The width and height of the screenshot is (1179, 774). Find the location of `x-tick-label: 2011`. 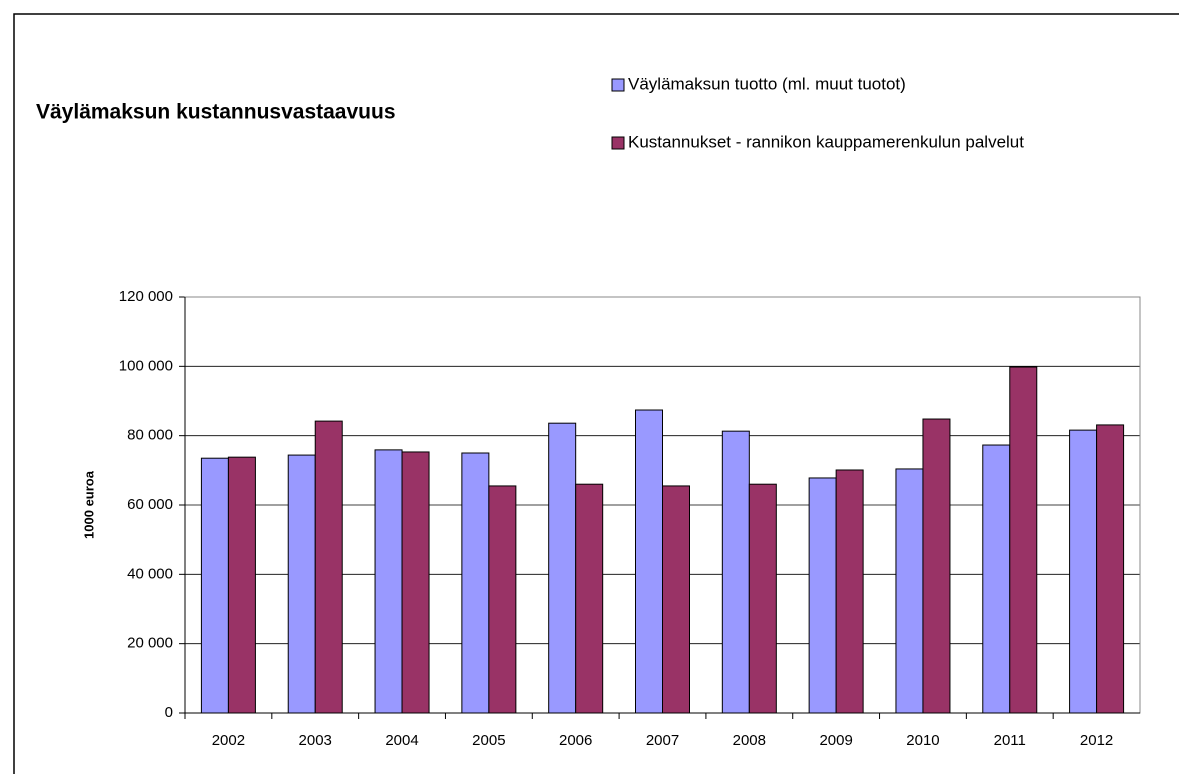

x-tick-label: 2011 is located at coordinates (1010, 740).